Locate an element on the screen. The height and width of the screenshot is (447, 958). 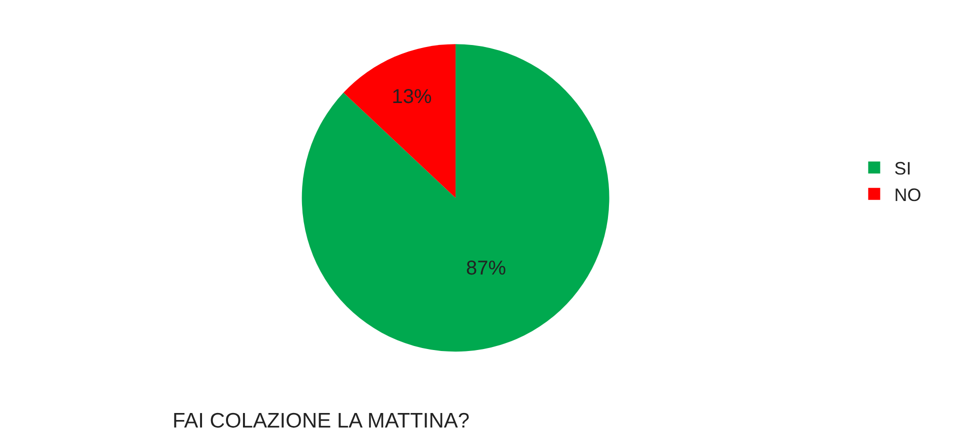
pie-slice is located at coordinates (399, 121).